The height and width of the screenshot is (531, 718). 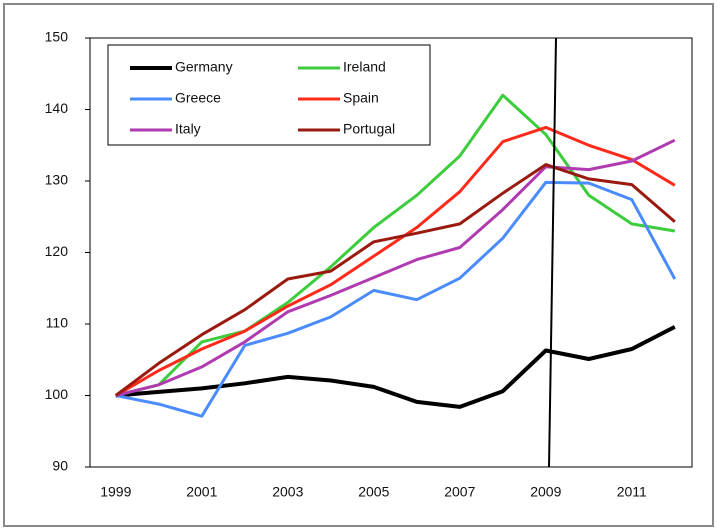 I want to click on legend-box, so click(x=269, y=95).